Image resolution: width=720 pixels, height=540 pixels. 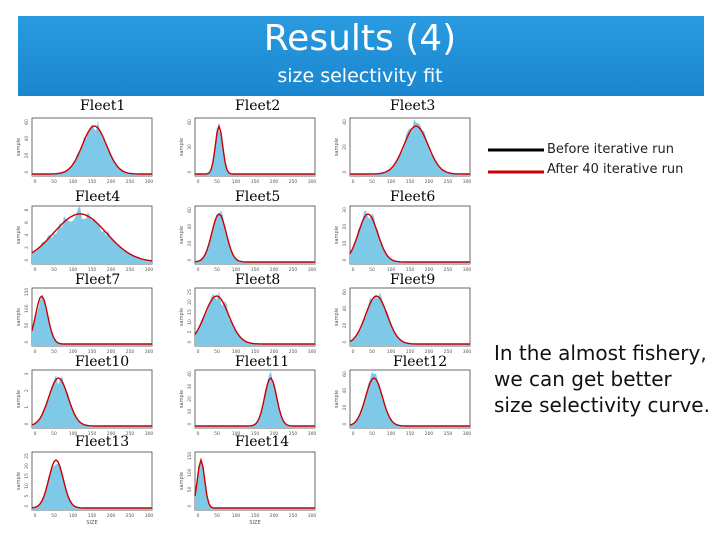 What do you see at coordinates (27, 234) in the screenshot?
I see `plot-ytick: 4` at bounding box center [27, 234].